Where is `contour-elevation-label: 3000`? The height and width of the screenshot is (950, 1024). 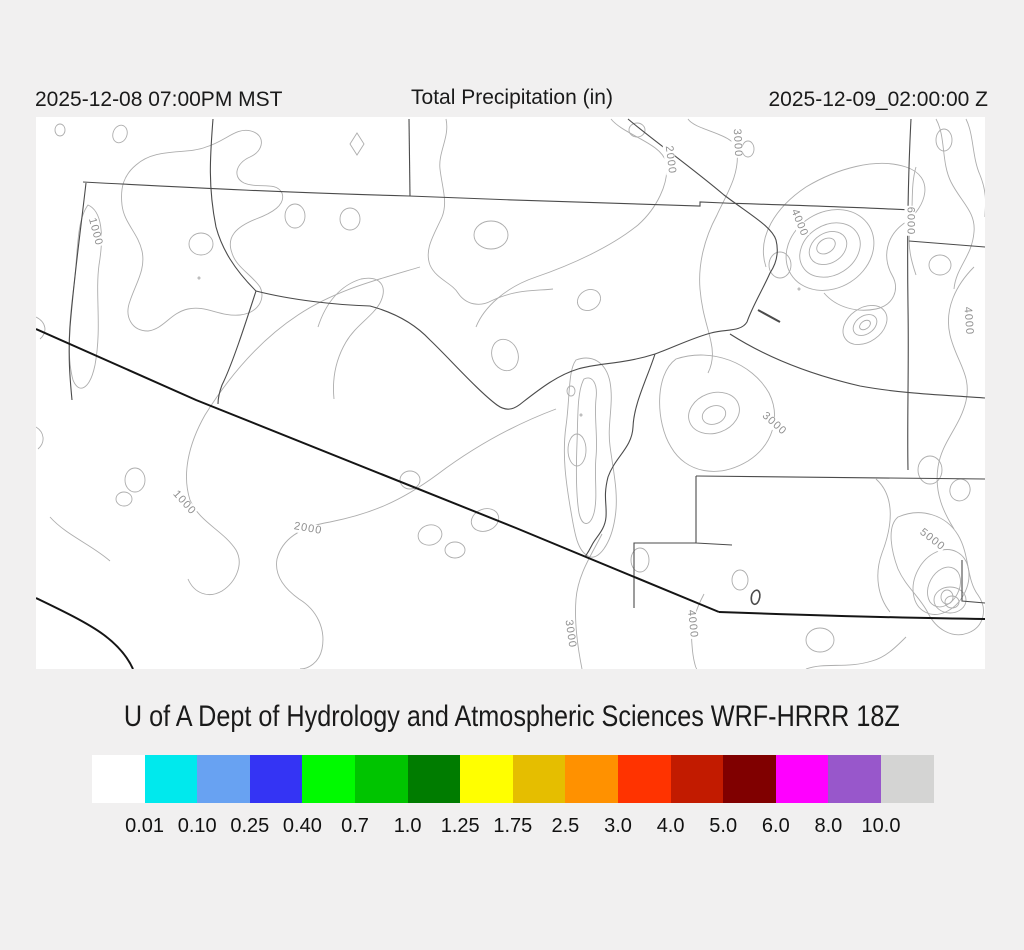
contour-elevation-label: 3000 is located at coordinates (737, 143).